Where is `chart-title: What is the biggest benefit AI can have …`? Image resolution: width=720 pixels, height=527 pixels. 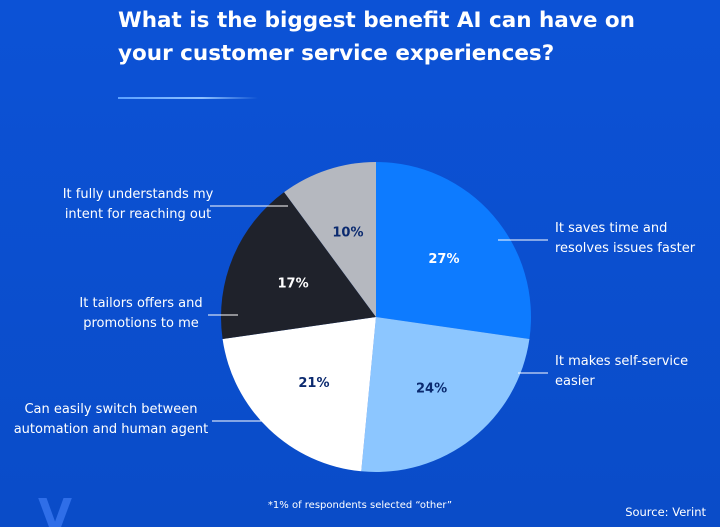 chart-title: What is the biggest benefit AI can have … is located at coordinates (376, 37).